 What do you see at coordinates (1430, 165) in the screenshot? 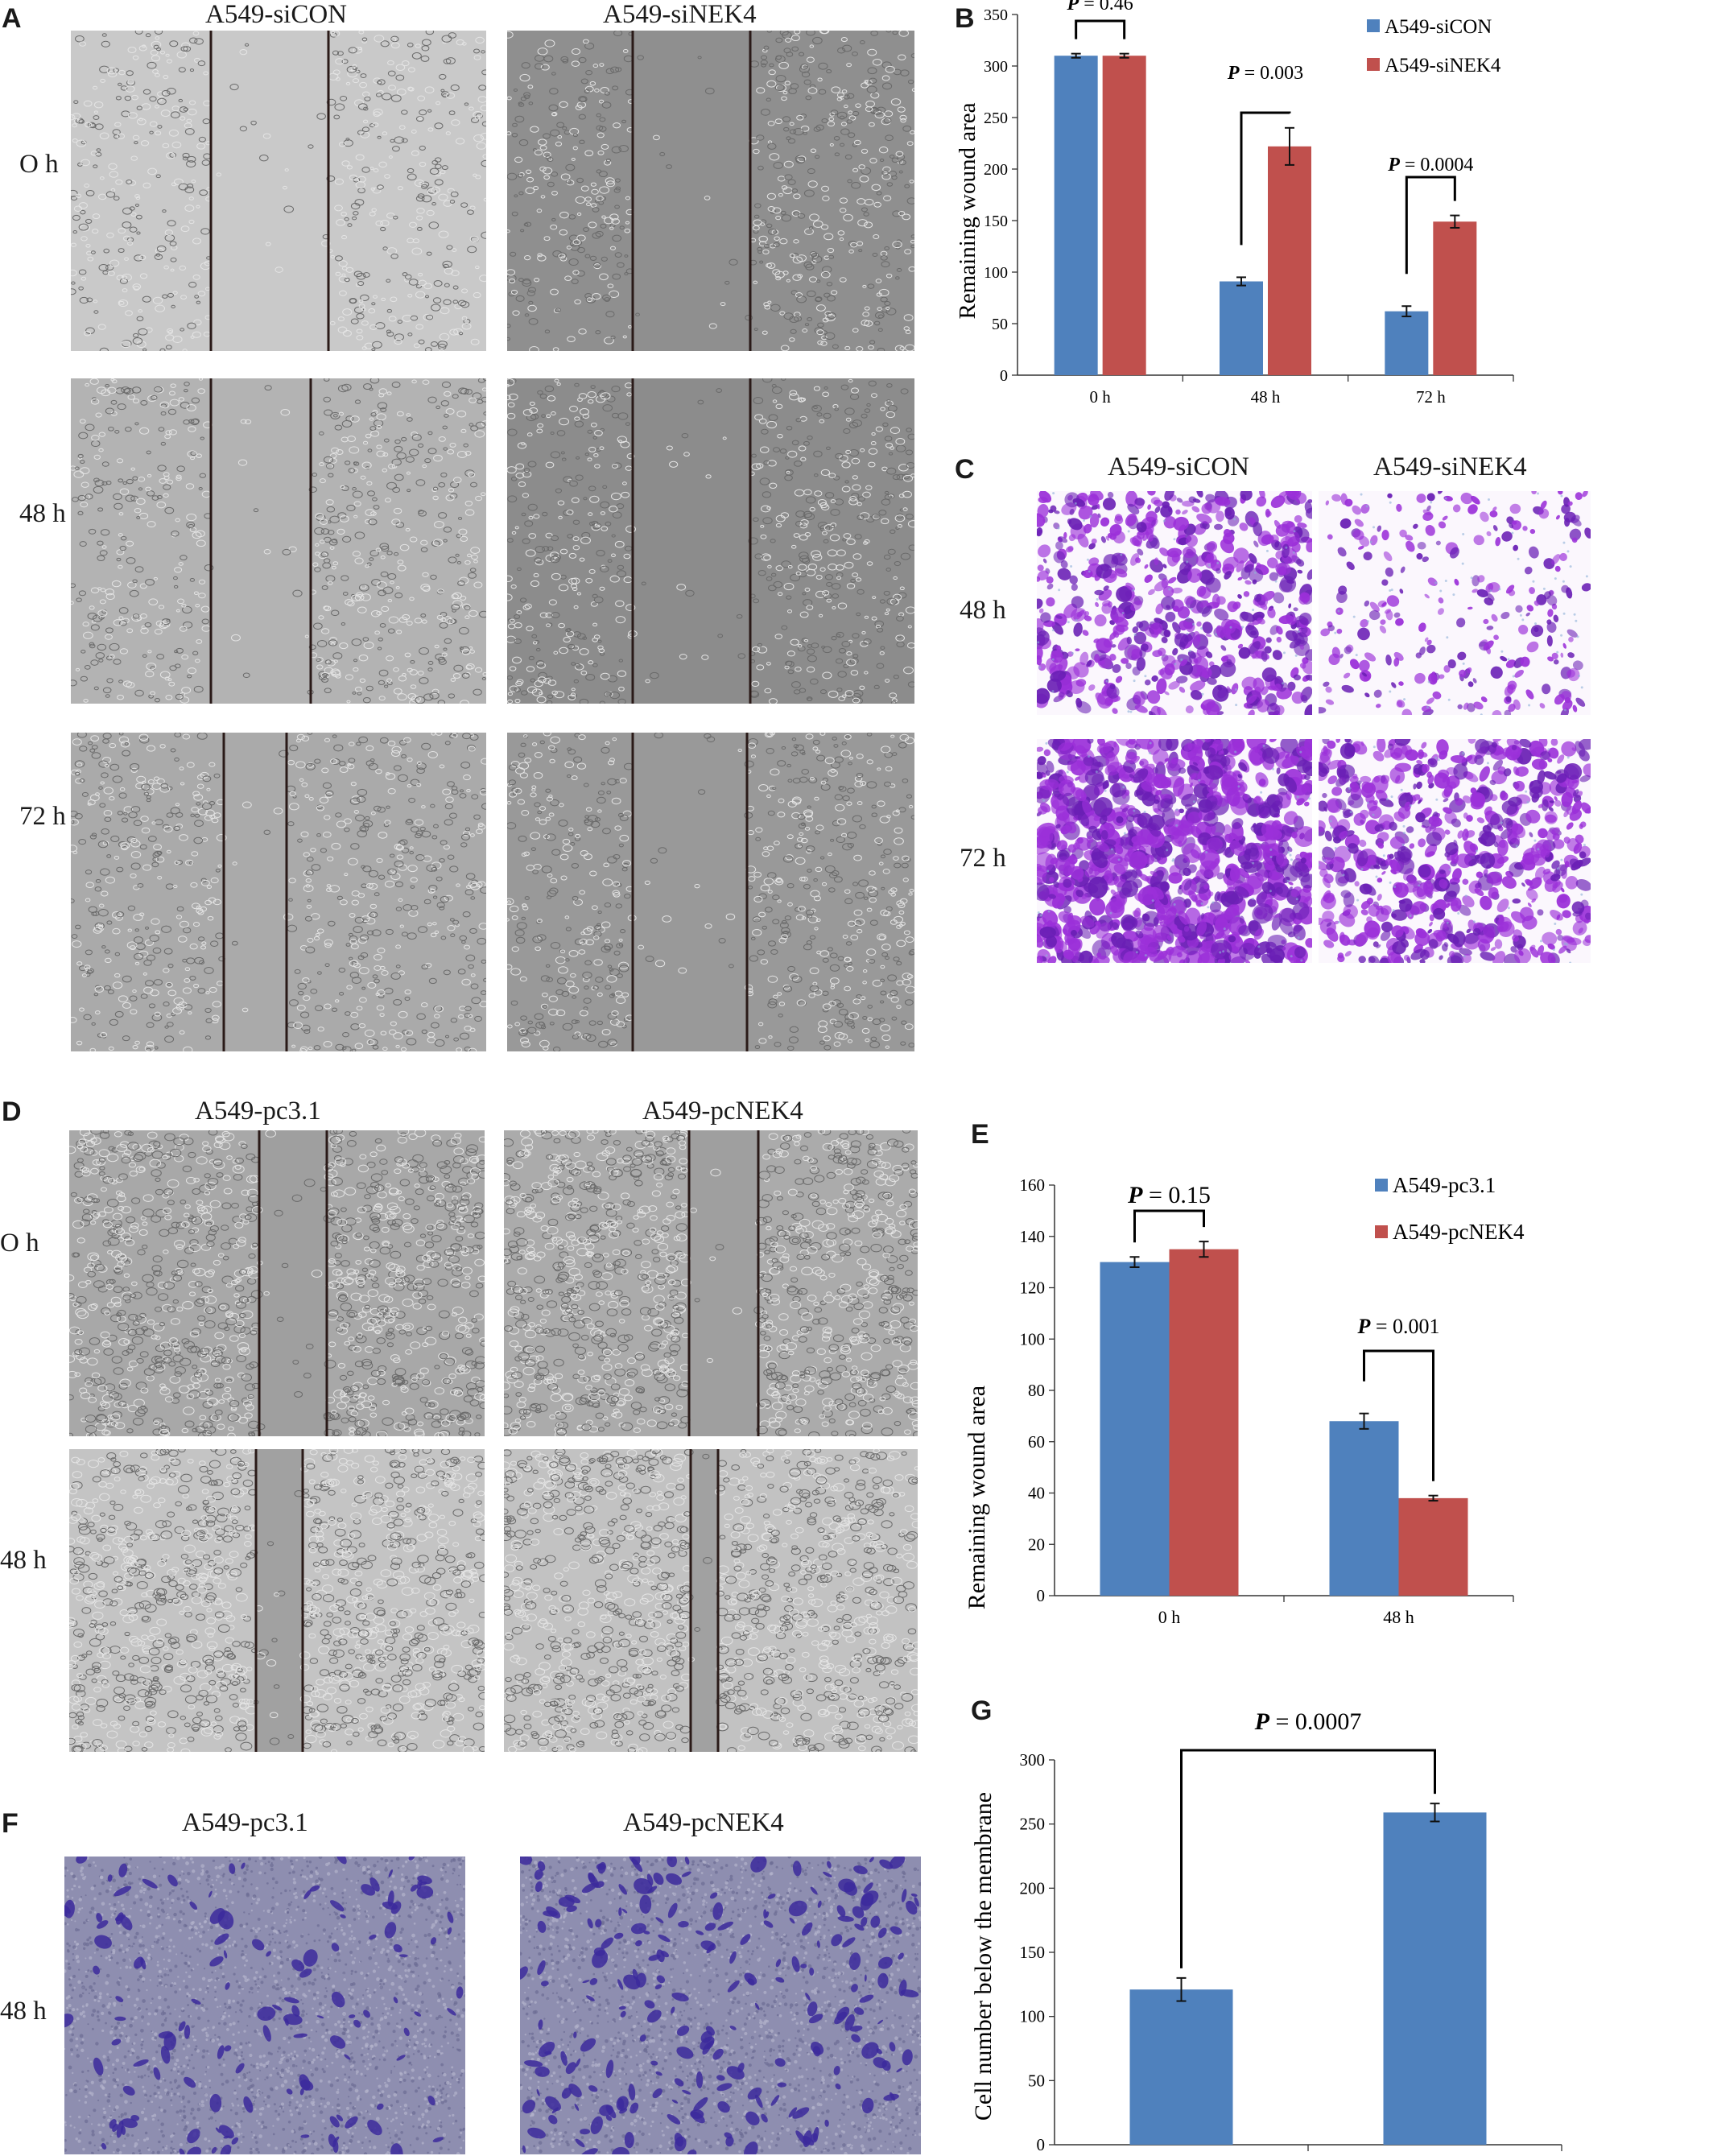
I see `p-value-label: P = 0.0004` at bounding box center [1430, 165].